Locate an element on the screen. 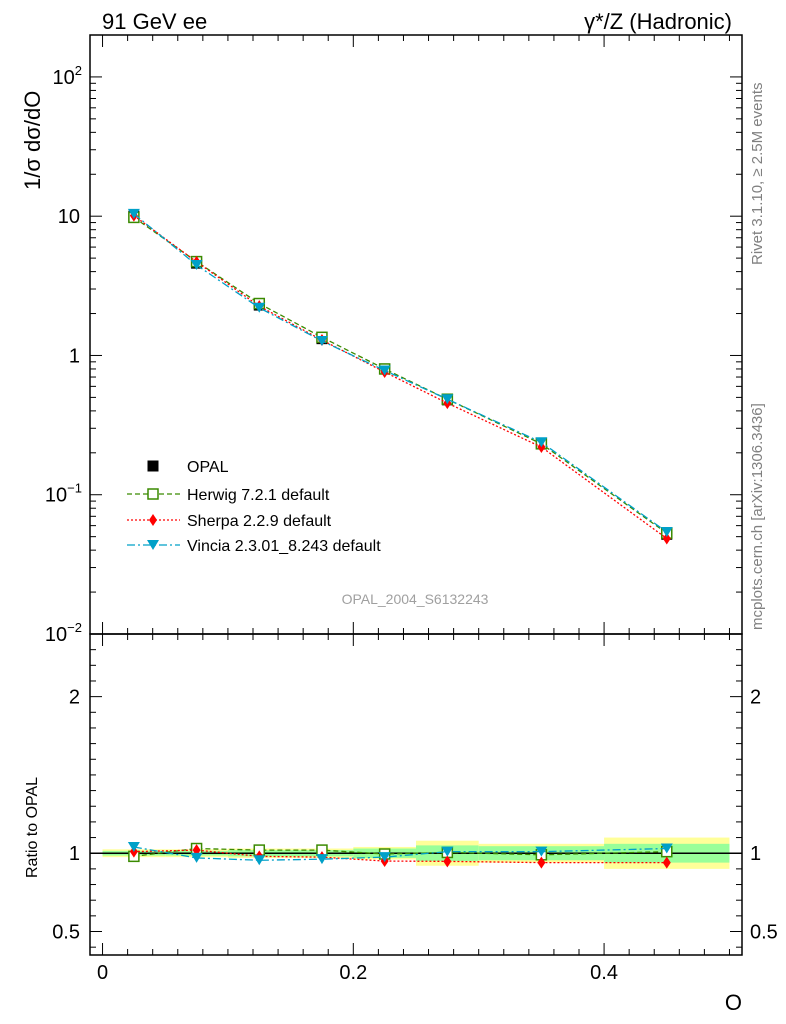  ratio-y-tick-label-right: 1 is located at coordinates (755, 854).